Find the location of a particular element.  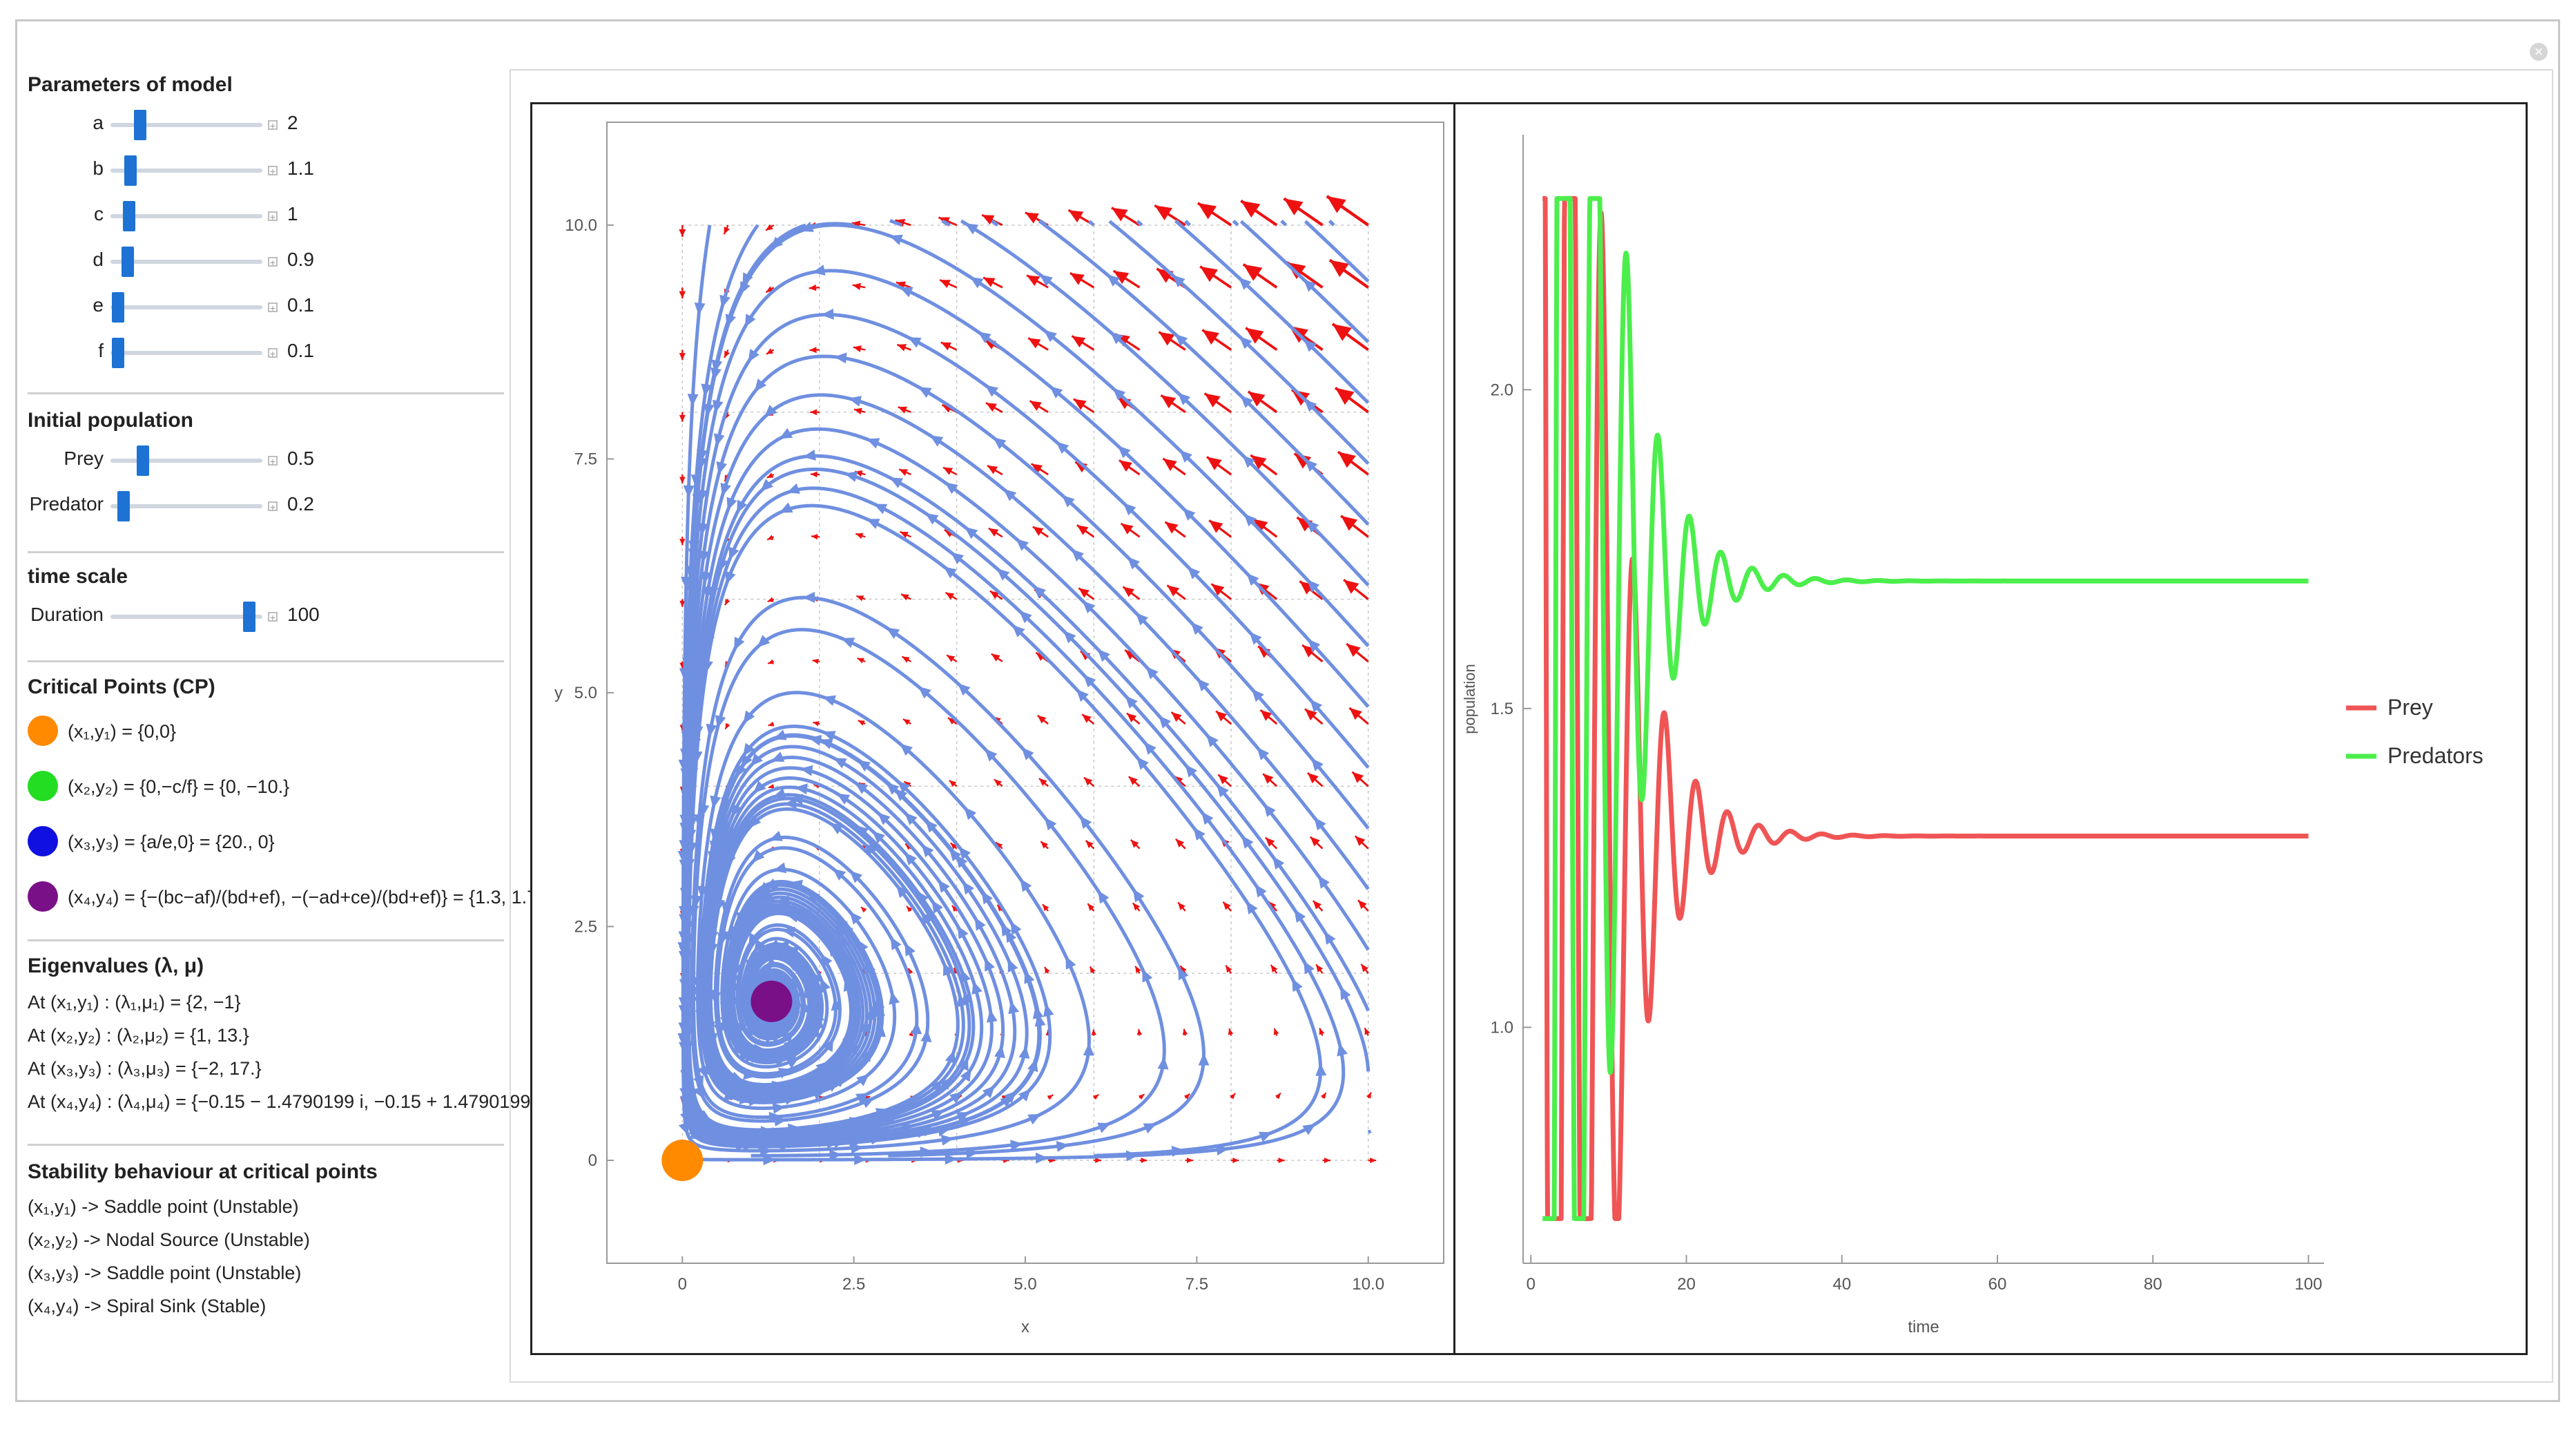

slider-thumb-a is located at coordinates (141, 125).